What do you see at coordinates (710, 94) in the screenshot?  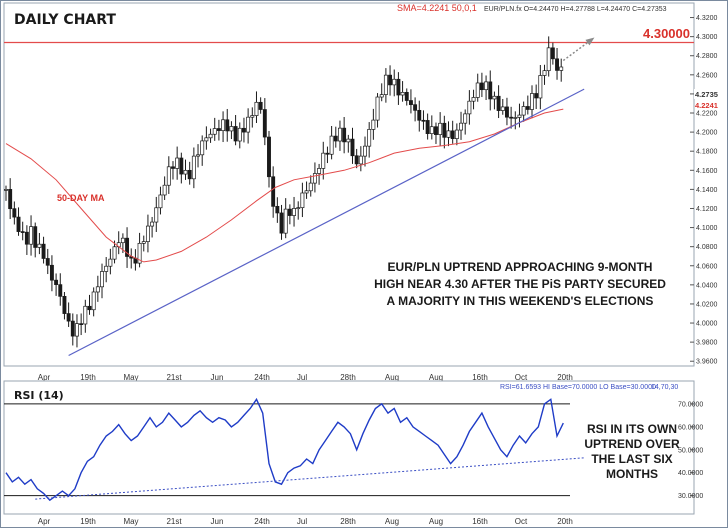 I see `last-price-badge` at bounding box center [710, 94].